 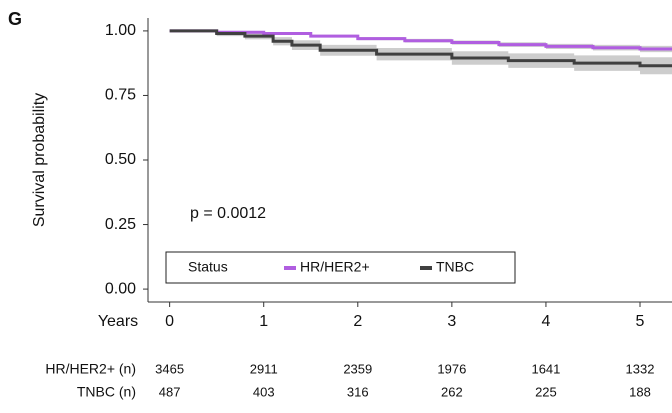 I want to click on legend-title: Status, so click(x=208, y=267).